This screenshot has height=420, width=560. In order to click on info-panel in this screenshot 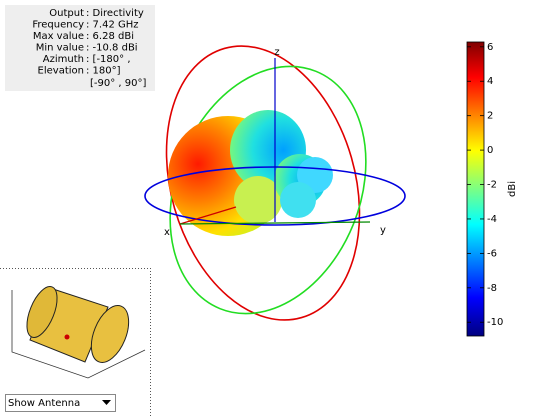, I will do `click(80, 48)`.